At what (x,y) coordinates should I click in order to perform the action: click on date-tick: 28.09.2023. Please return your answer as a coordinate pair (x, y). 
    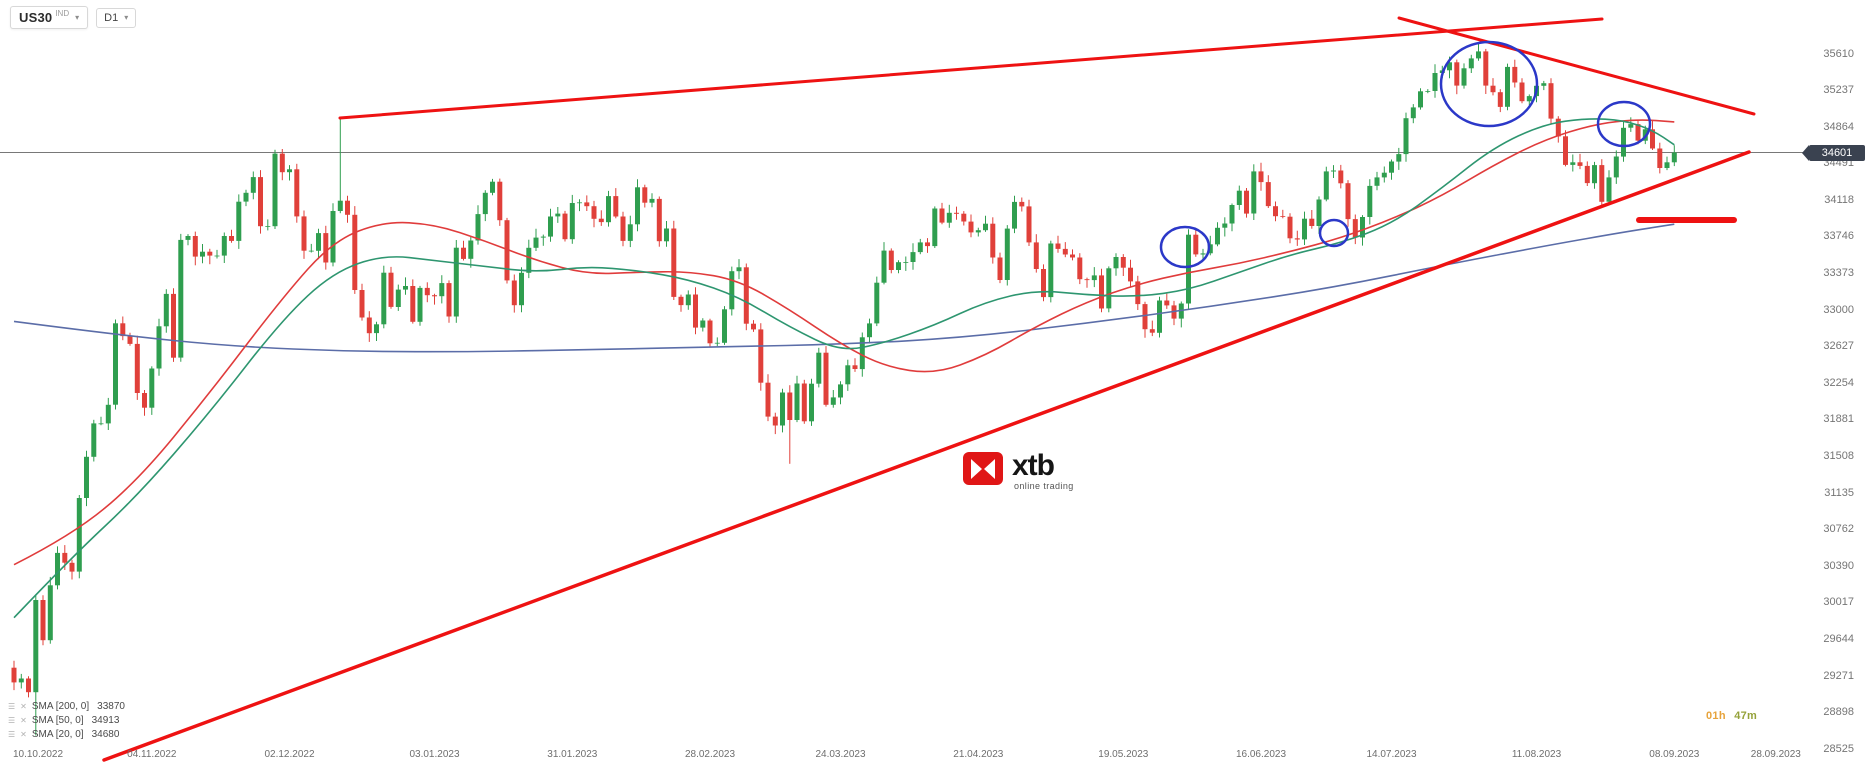
    Looking at the image, I should click on (1775, 754).